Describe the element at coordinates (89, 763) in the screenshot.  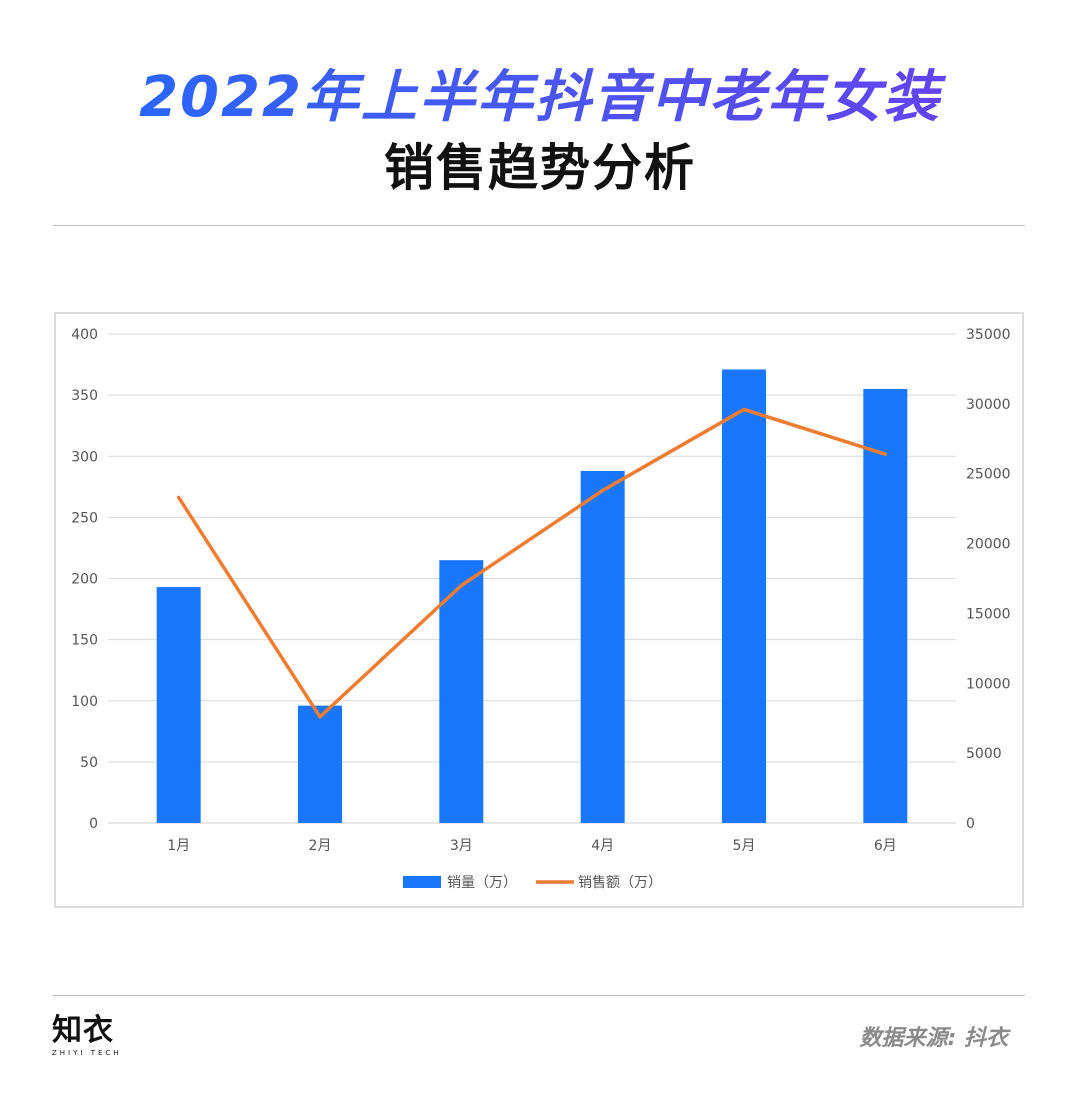
I see `left-tick-label: 50` at that location.